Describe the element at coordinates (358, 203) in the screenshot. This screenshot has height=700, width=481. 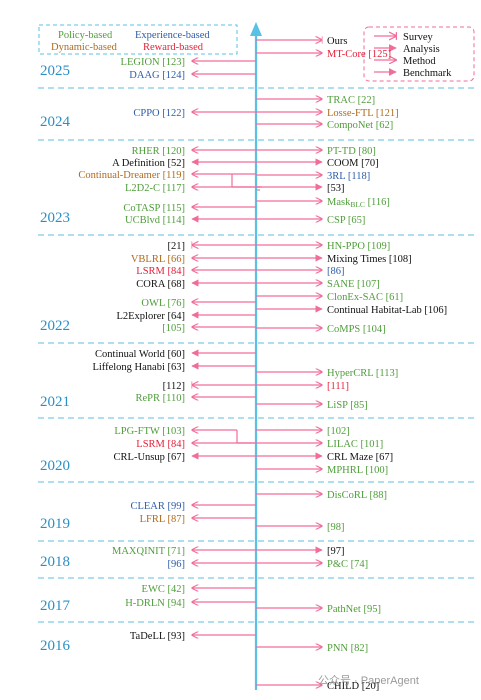
I see `right-entry-label: MaskBLC [116]` at that location.